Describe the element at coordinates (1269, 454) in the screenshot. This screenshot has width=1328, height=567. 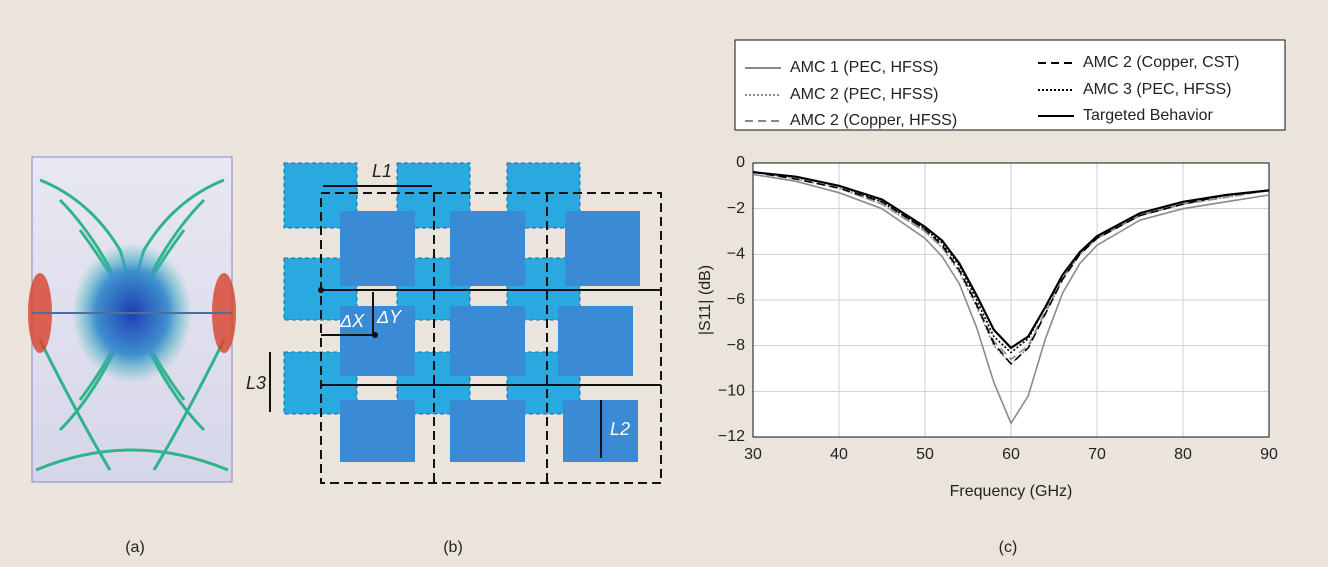
I see `x-tick-label: 90` at that location.